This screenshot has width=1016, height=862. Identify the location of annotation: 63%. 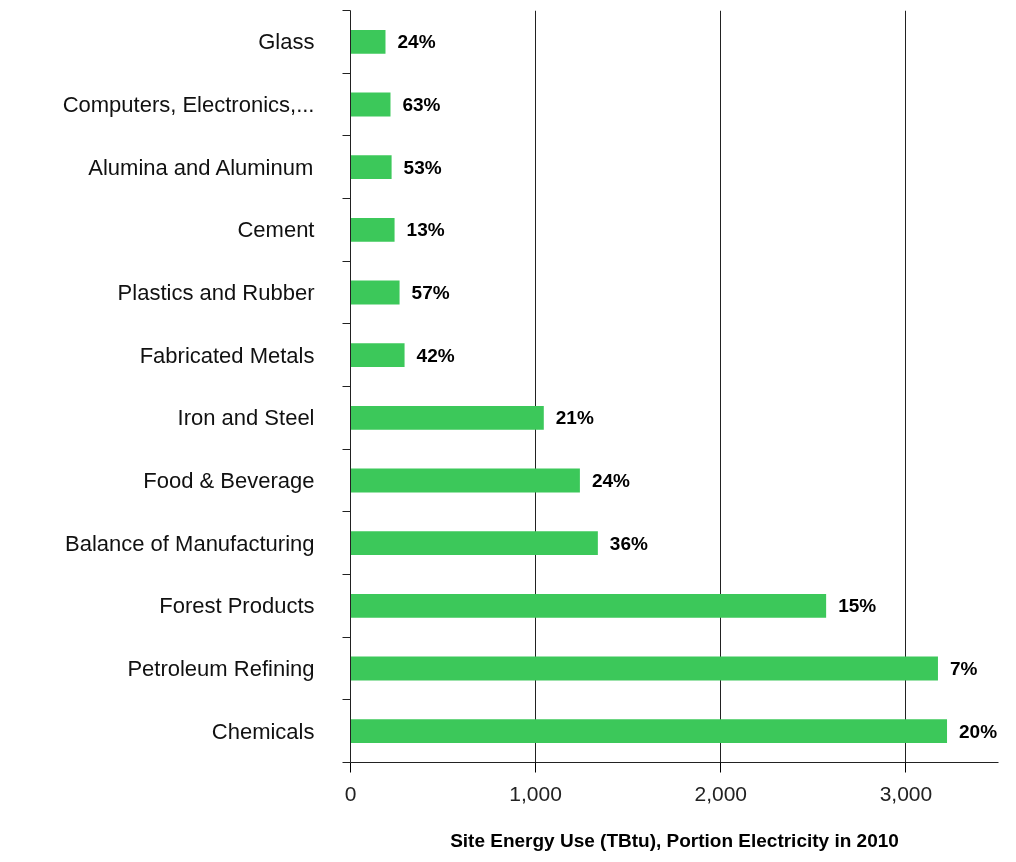
(421, 104).